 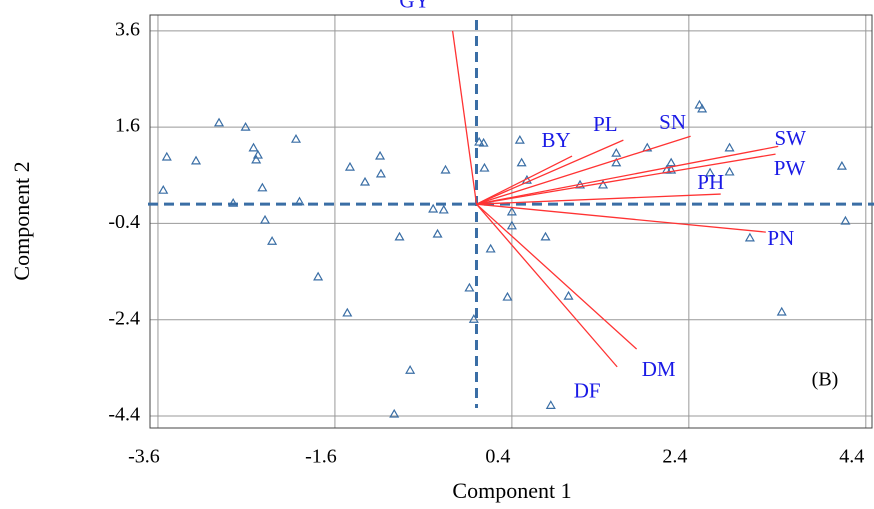 I want to click on vector-label: SW, so click(x=790, y=138).